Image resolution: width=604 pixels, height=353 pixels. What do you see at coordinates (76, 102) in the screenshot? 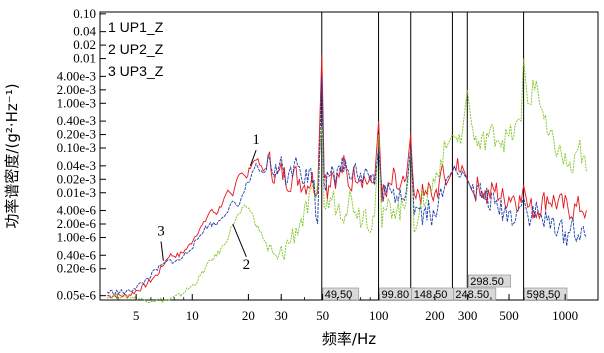
I see `y-tick-label-6: 1.00e-3` at bounding box center [76, 102].